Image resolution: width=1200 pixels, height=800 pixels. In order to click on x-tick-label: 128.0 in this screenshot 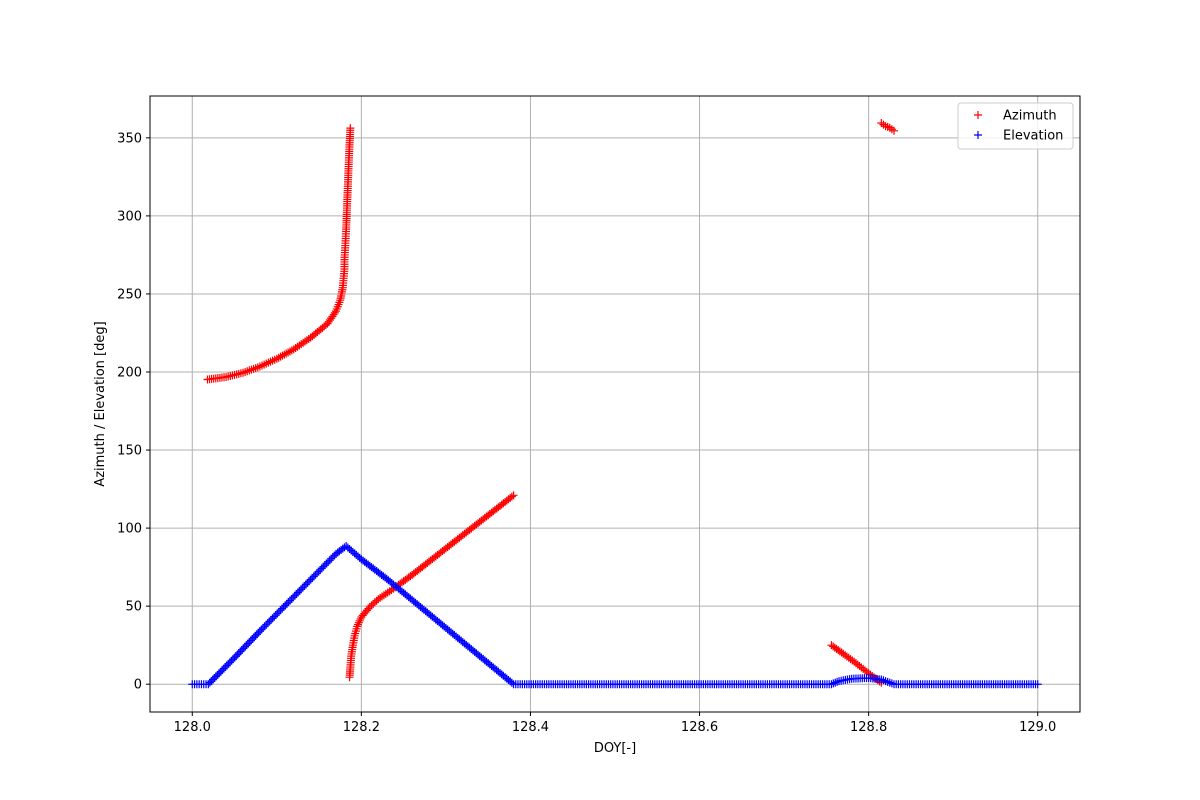, I will do `click(192, 727)`.